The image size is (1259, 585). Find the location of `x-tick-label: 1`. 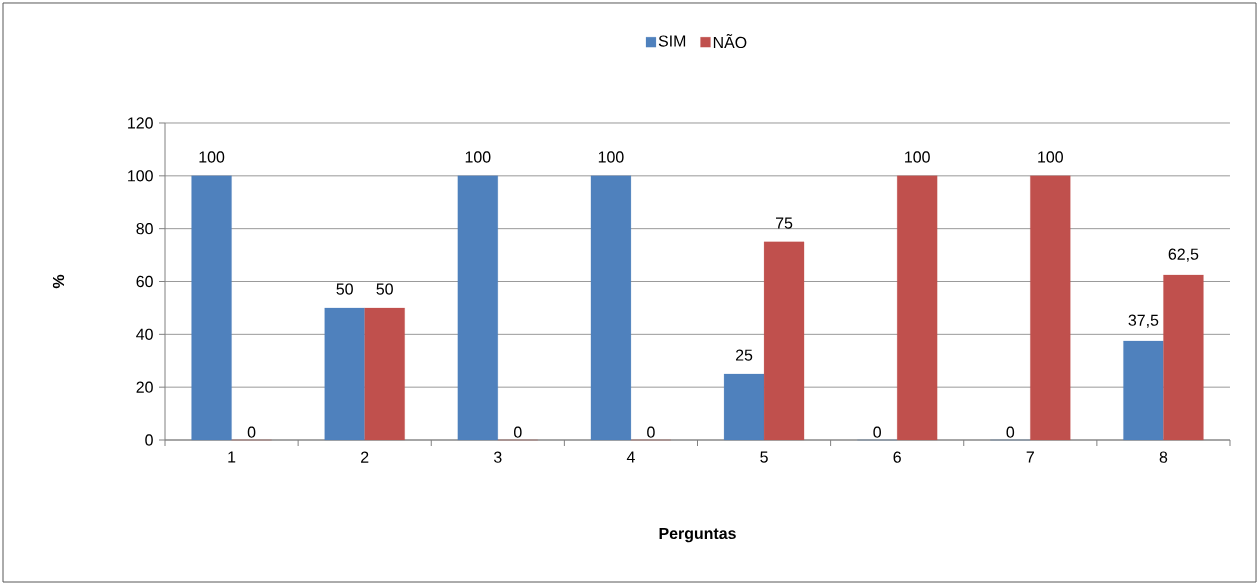

x-tick-label: 1 is located at coordinates (232, 457).